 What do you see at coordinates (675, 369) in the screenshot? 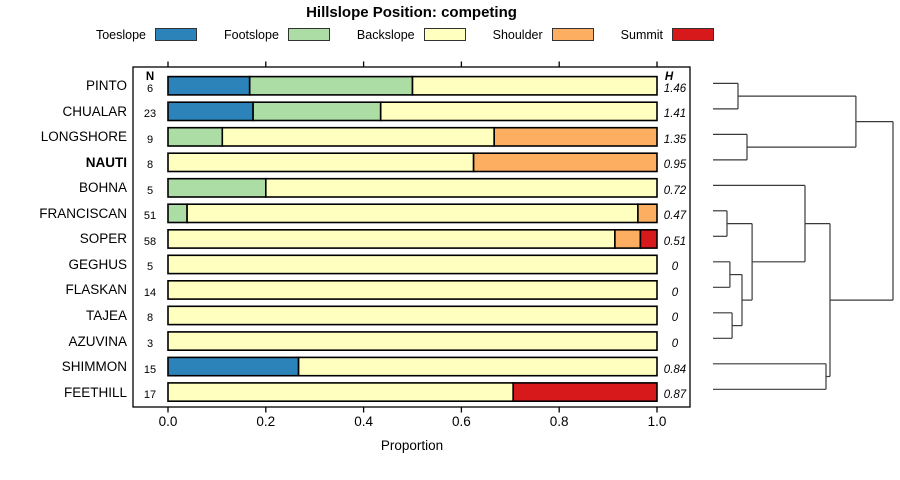
I see `row-h-value: 0.84` at bounding box center [675, 369].